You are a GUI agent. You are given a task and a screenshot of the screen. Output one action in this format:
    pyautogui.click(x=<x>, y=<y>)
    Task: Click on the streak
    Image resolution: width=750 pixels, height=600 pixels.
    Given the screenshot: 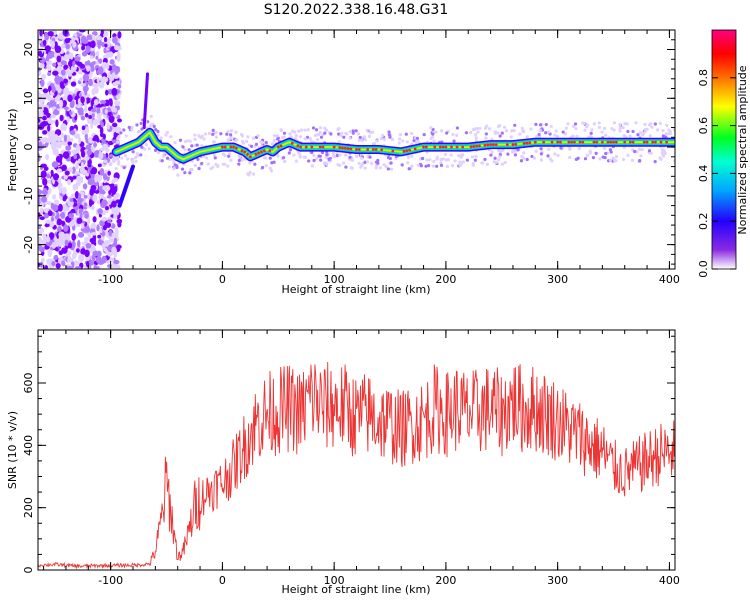 What is the action you would take?
    pyautogui.click(x=146, y=101)
    